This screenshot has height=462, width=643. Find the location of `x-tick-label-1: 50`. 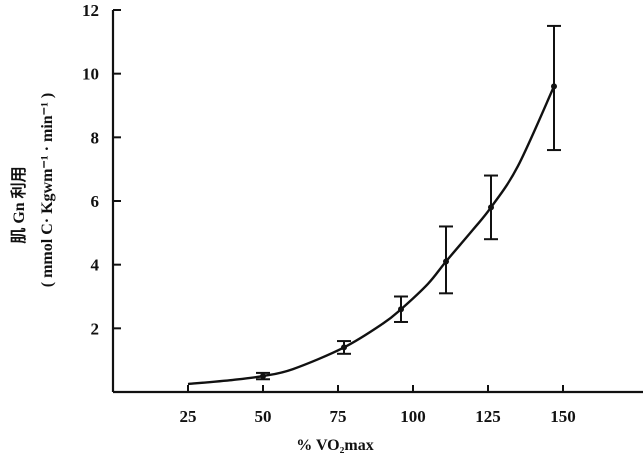

x-tick-label-1: 50 is located at coordinates (263, 416).